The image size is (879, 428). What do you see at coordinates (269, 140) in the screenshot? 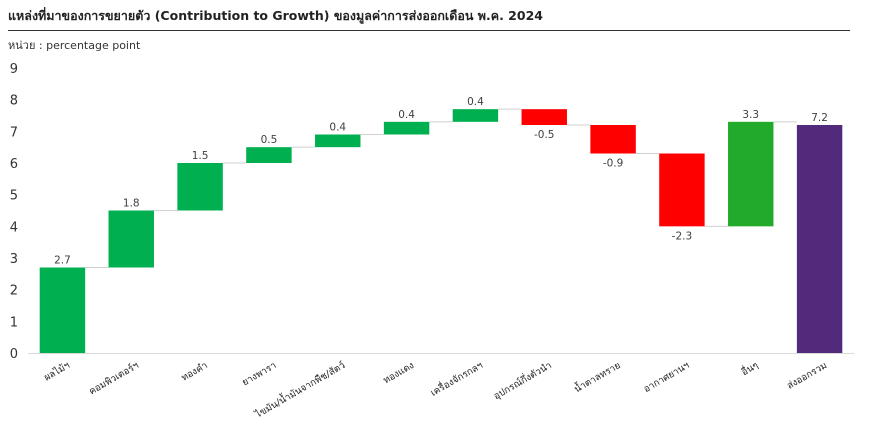
I see `data-label: 0.5` at bounding box center [269, 140].